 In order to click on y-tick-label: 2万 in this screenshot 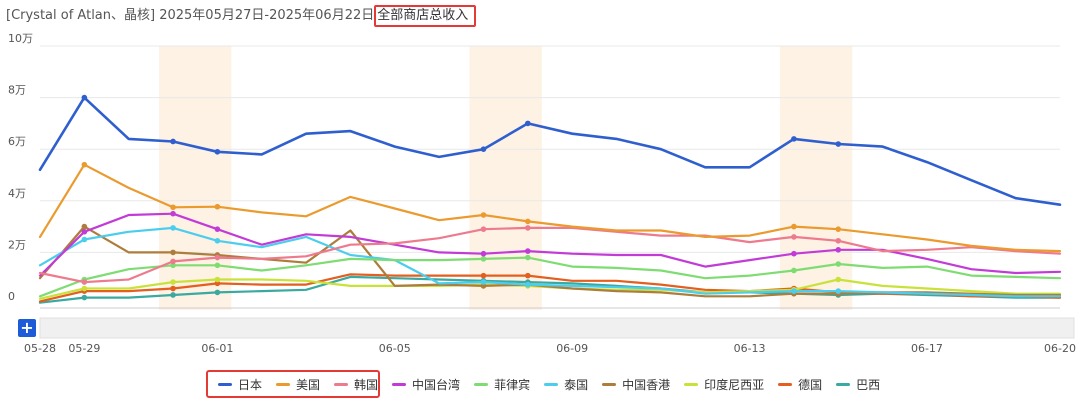, I will do `click(17, 244)`.